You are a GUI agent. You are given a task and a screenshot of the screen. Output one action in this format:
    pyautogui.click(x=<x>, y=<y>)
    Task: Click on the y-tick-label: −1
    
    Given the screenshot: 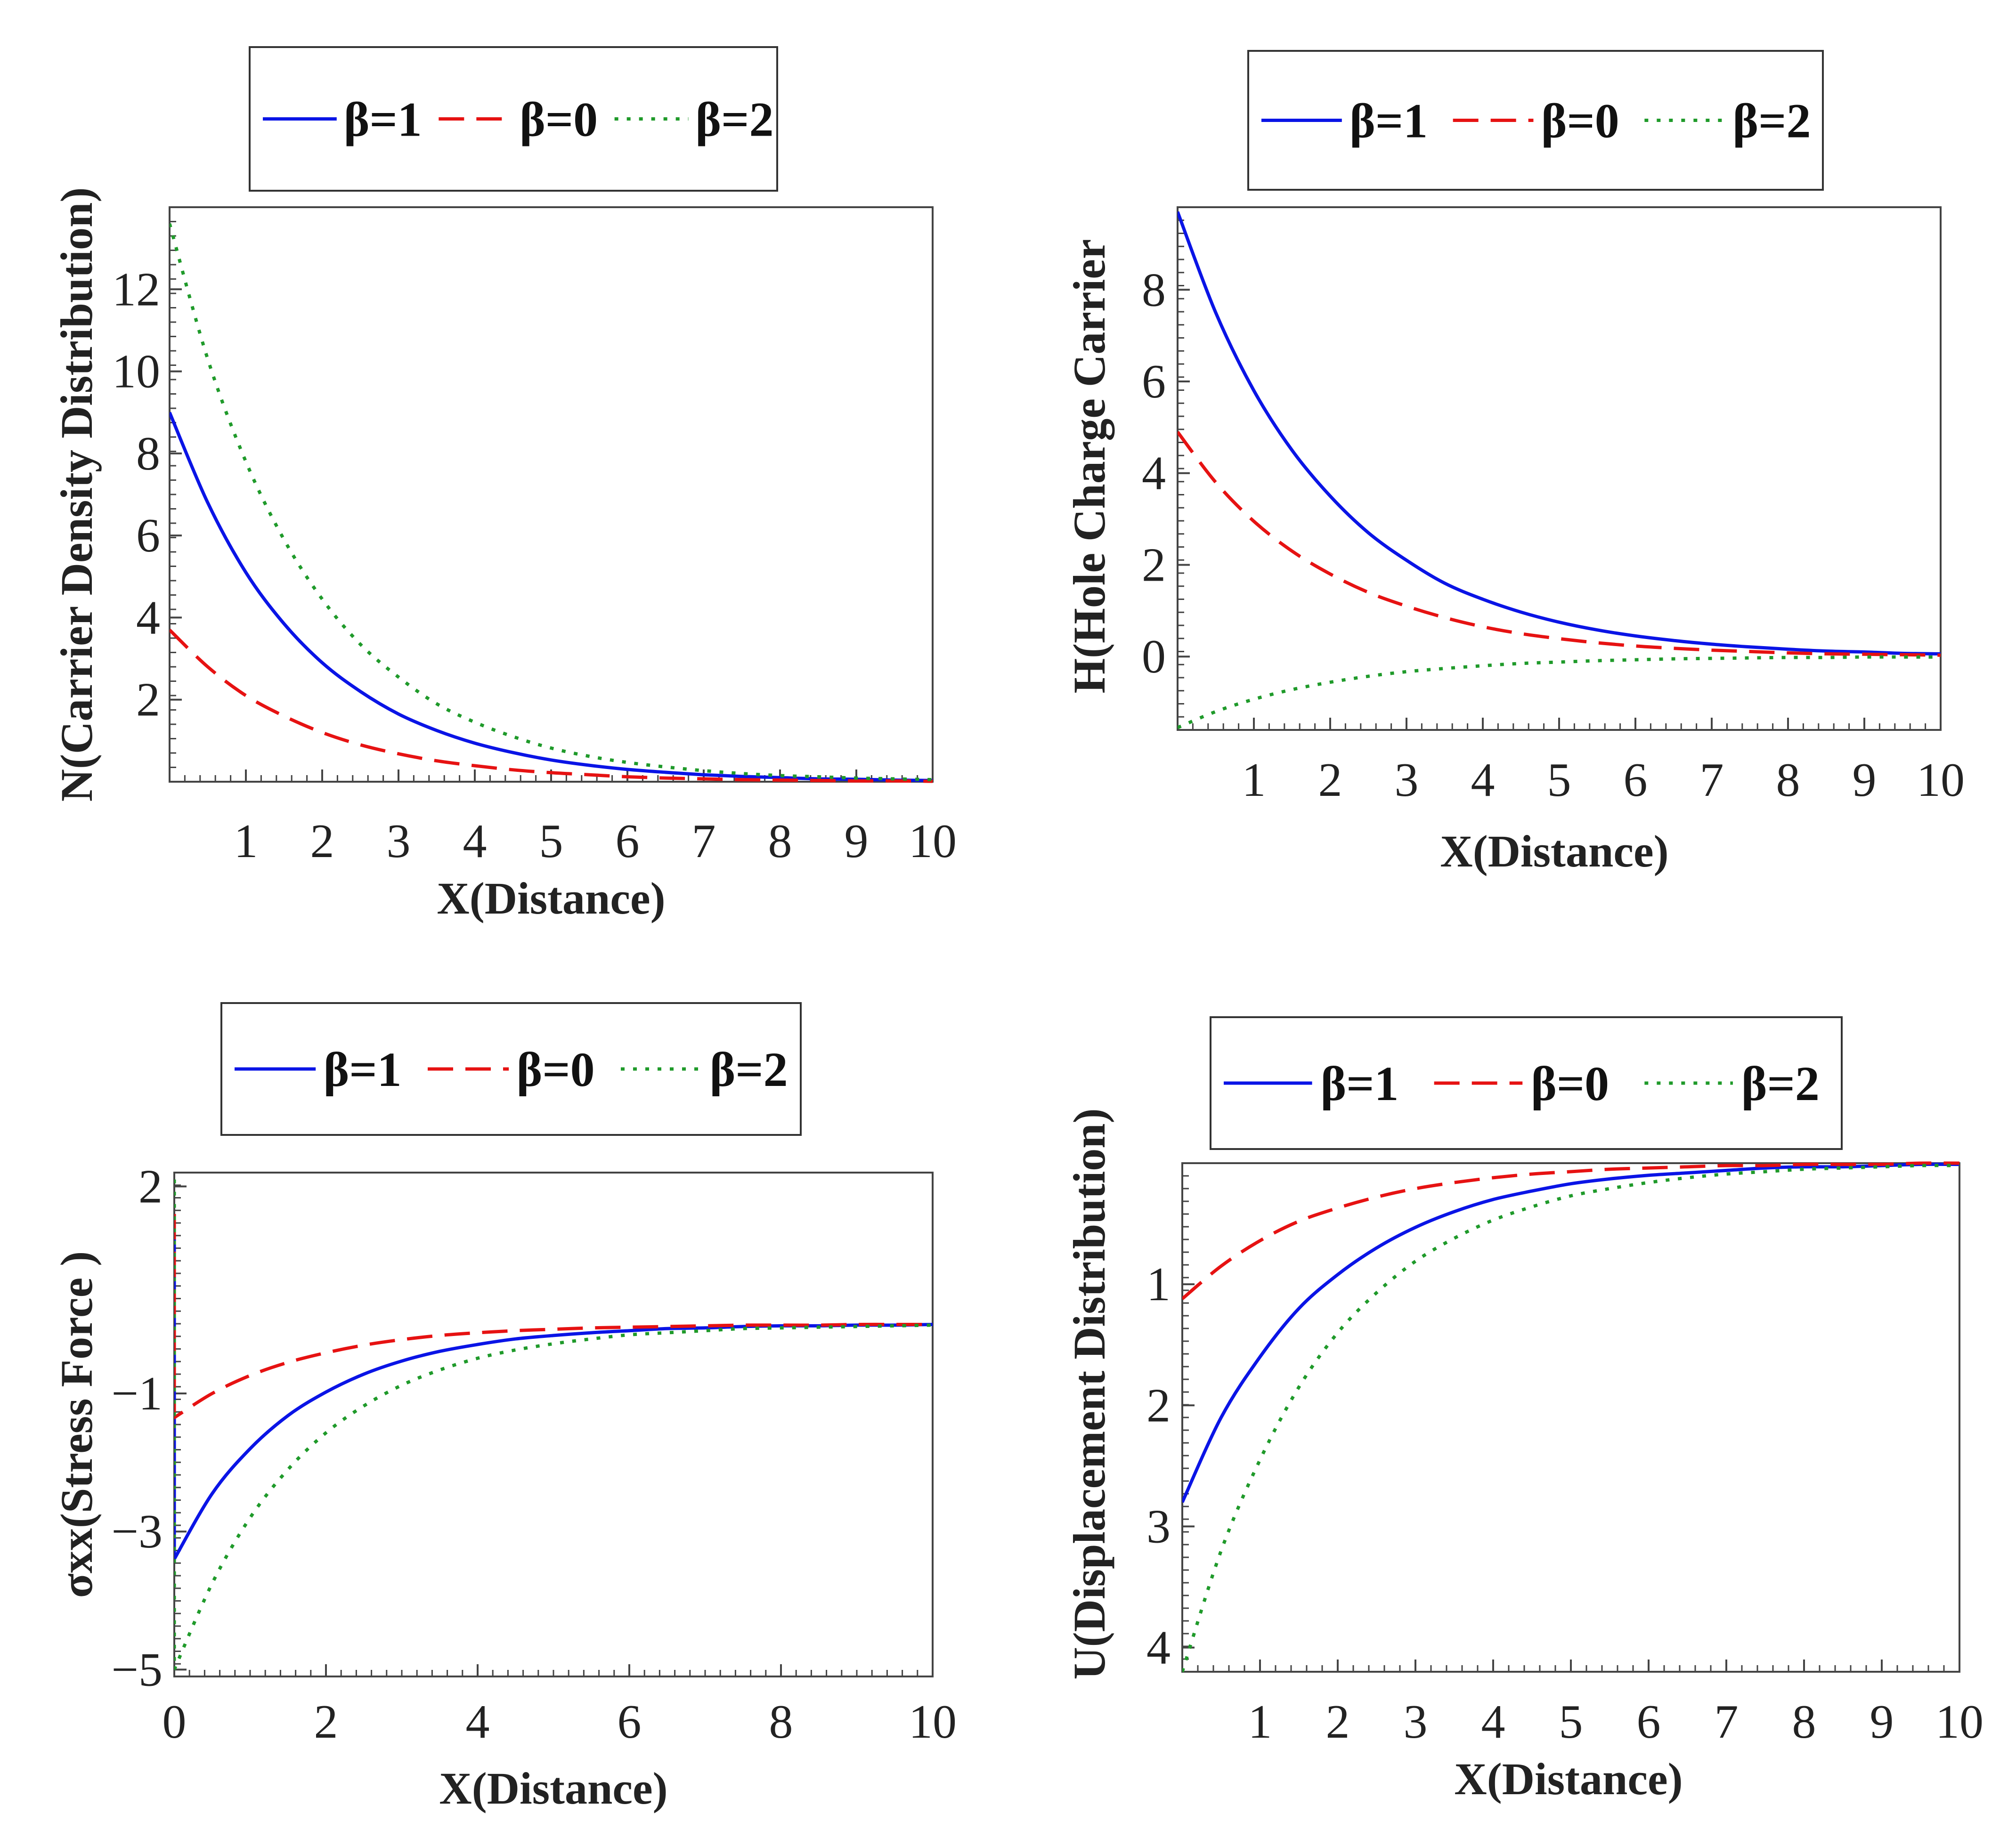 What is the action you would take?
    pyautogui.click(x=137, y=1394)
    